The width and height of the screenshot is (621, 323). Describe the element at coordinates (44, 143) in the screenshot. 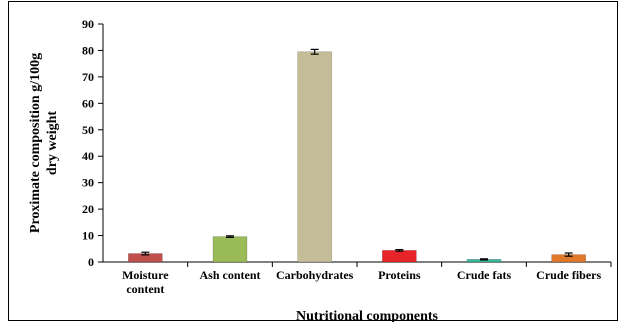

I see `y-axis-title: Proximate composition g/100g dry weight` at that location.